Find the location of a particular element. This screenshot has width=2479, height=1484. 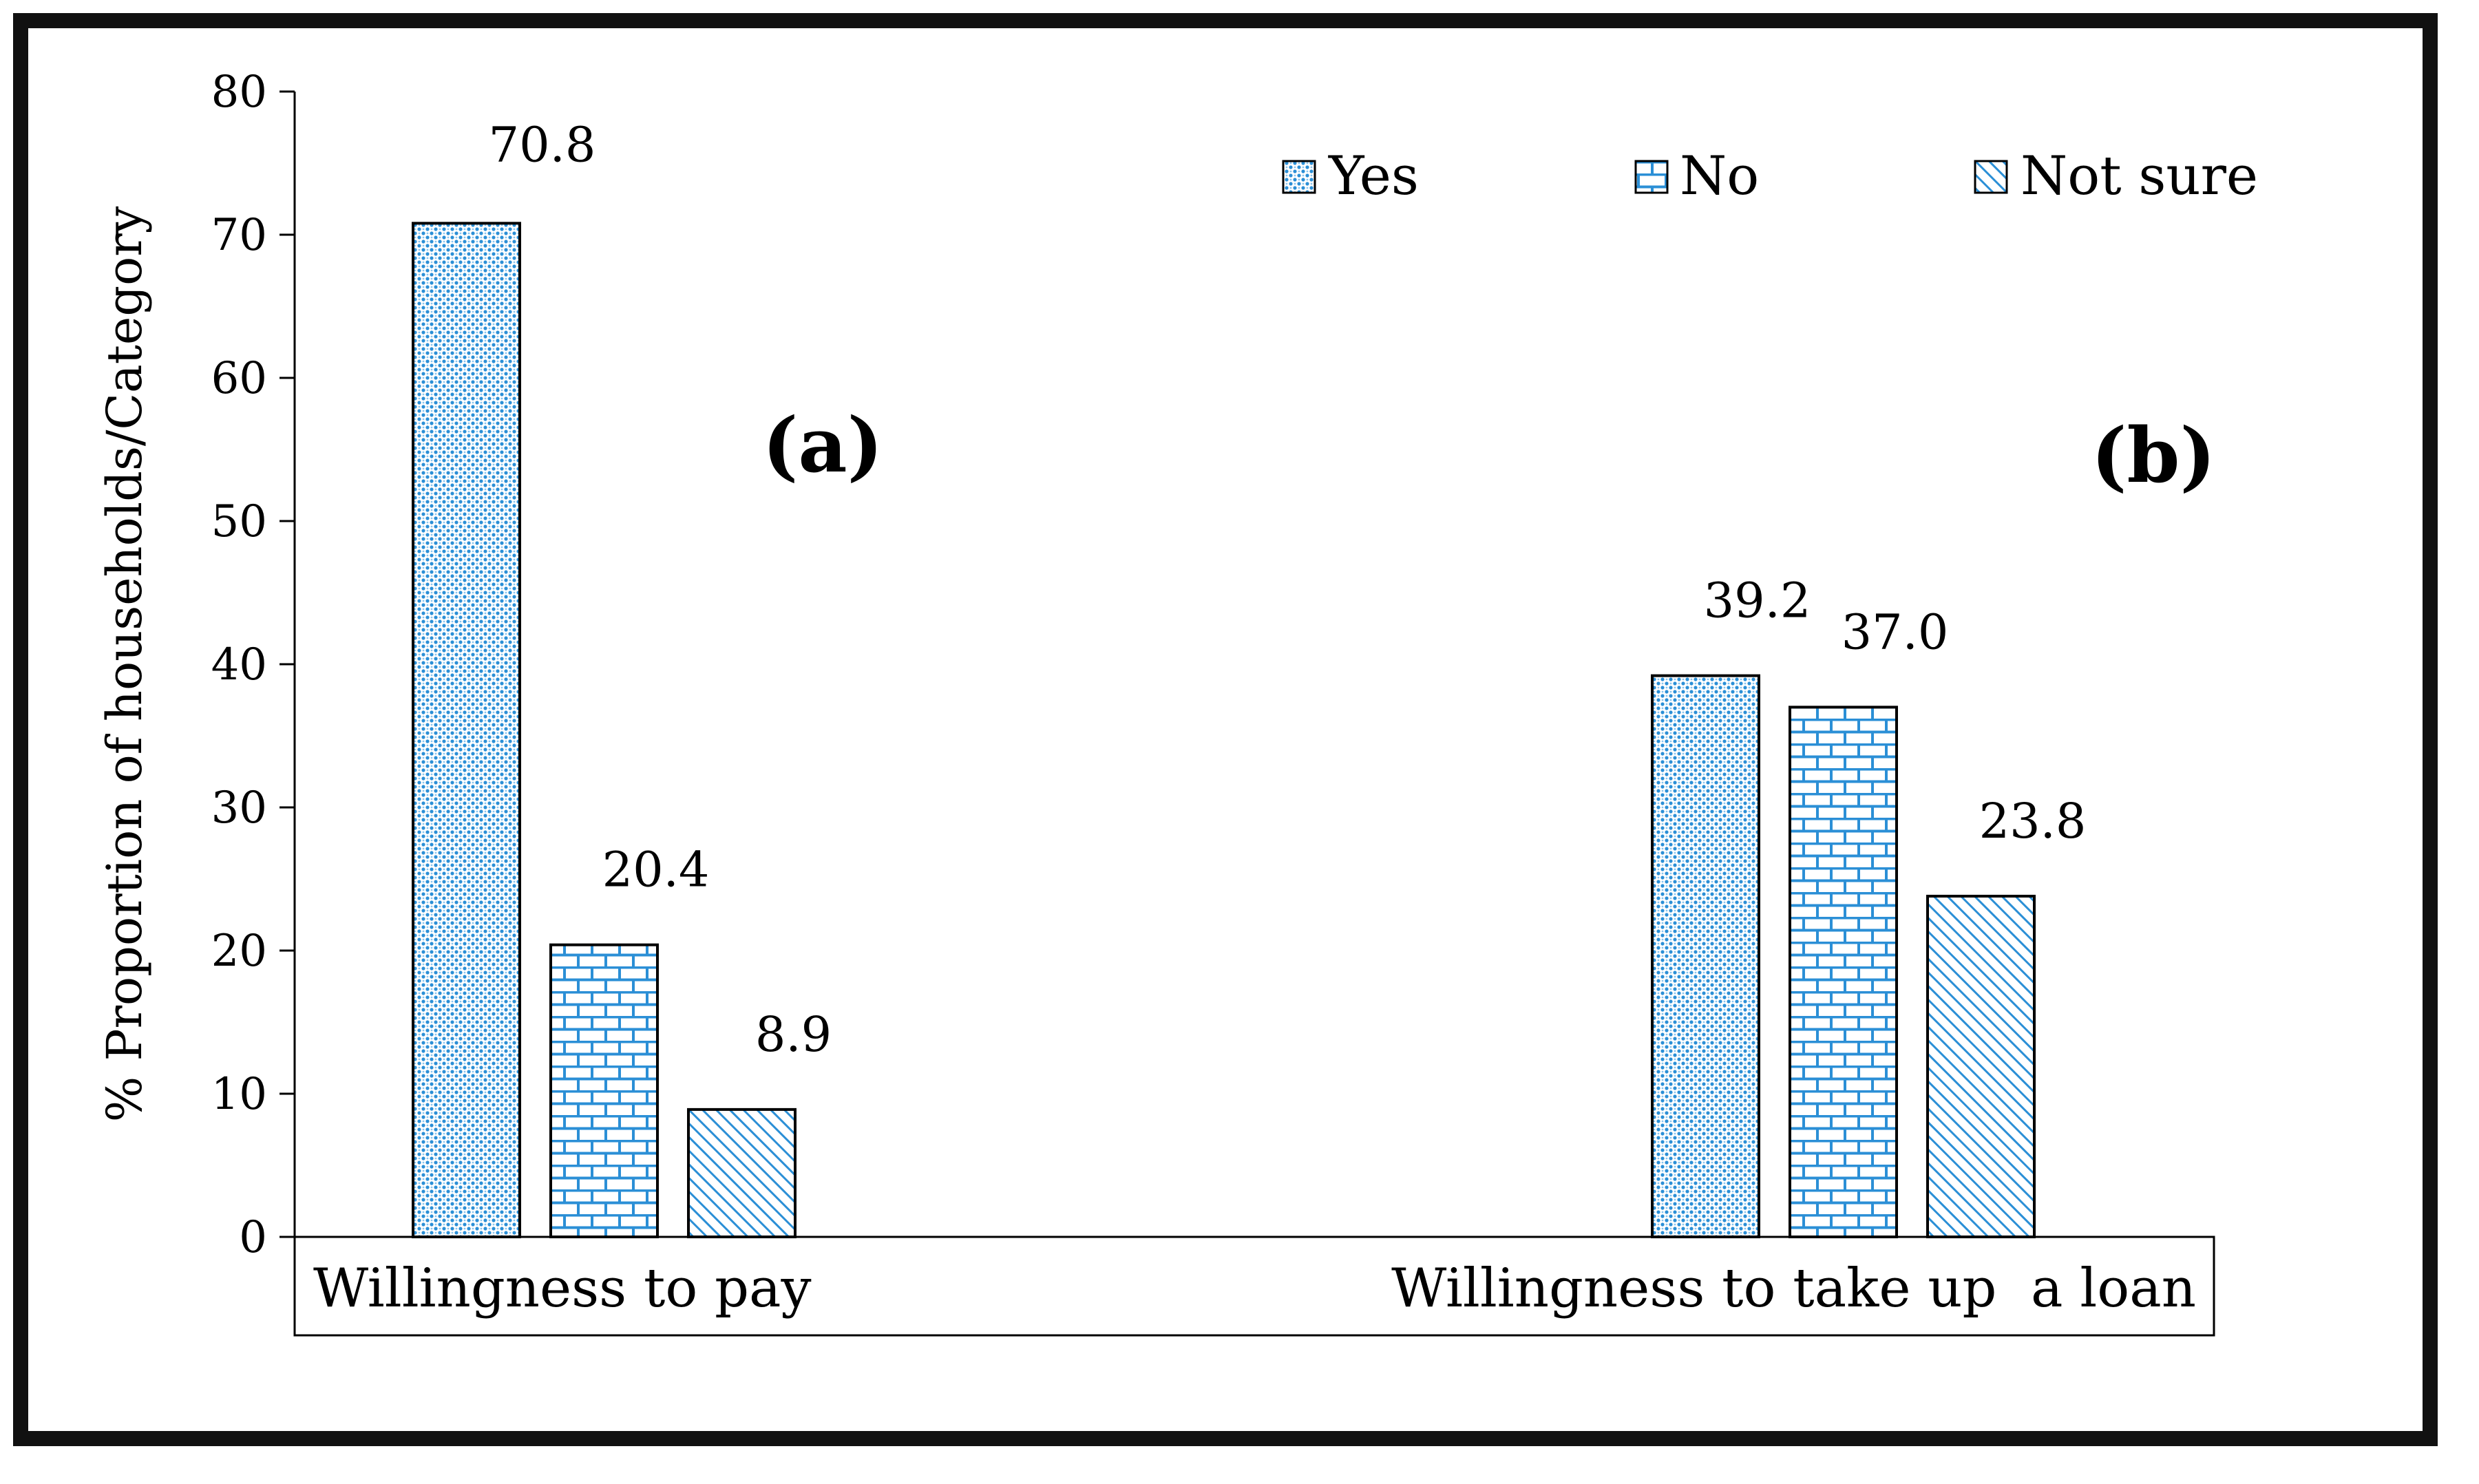

category-label-willingness-to-pay: Willingness to pay is located at coordinates (563, 1288).